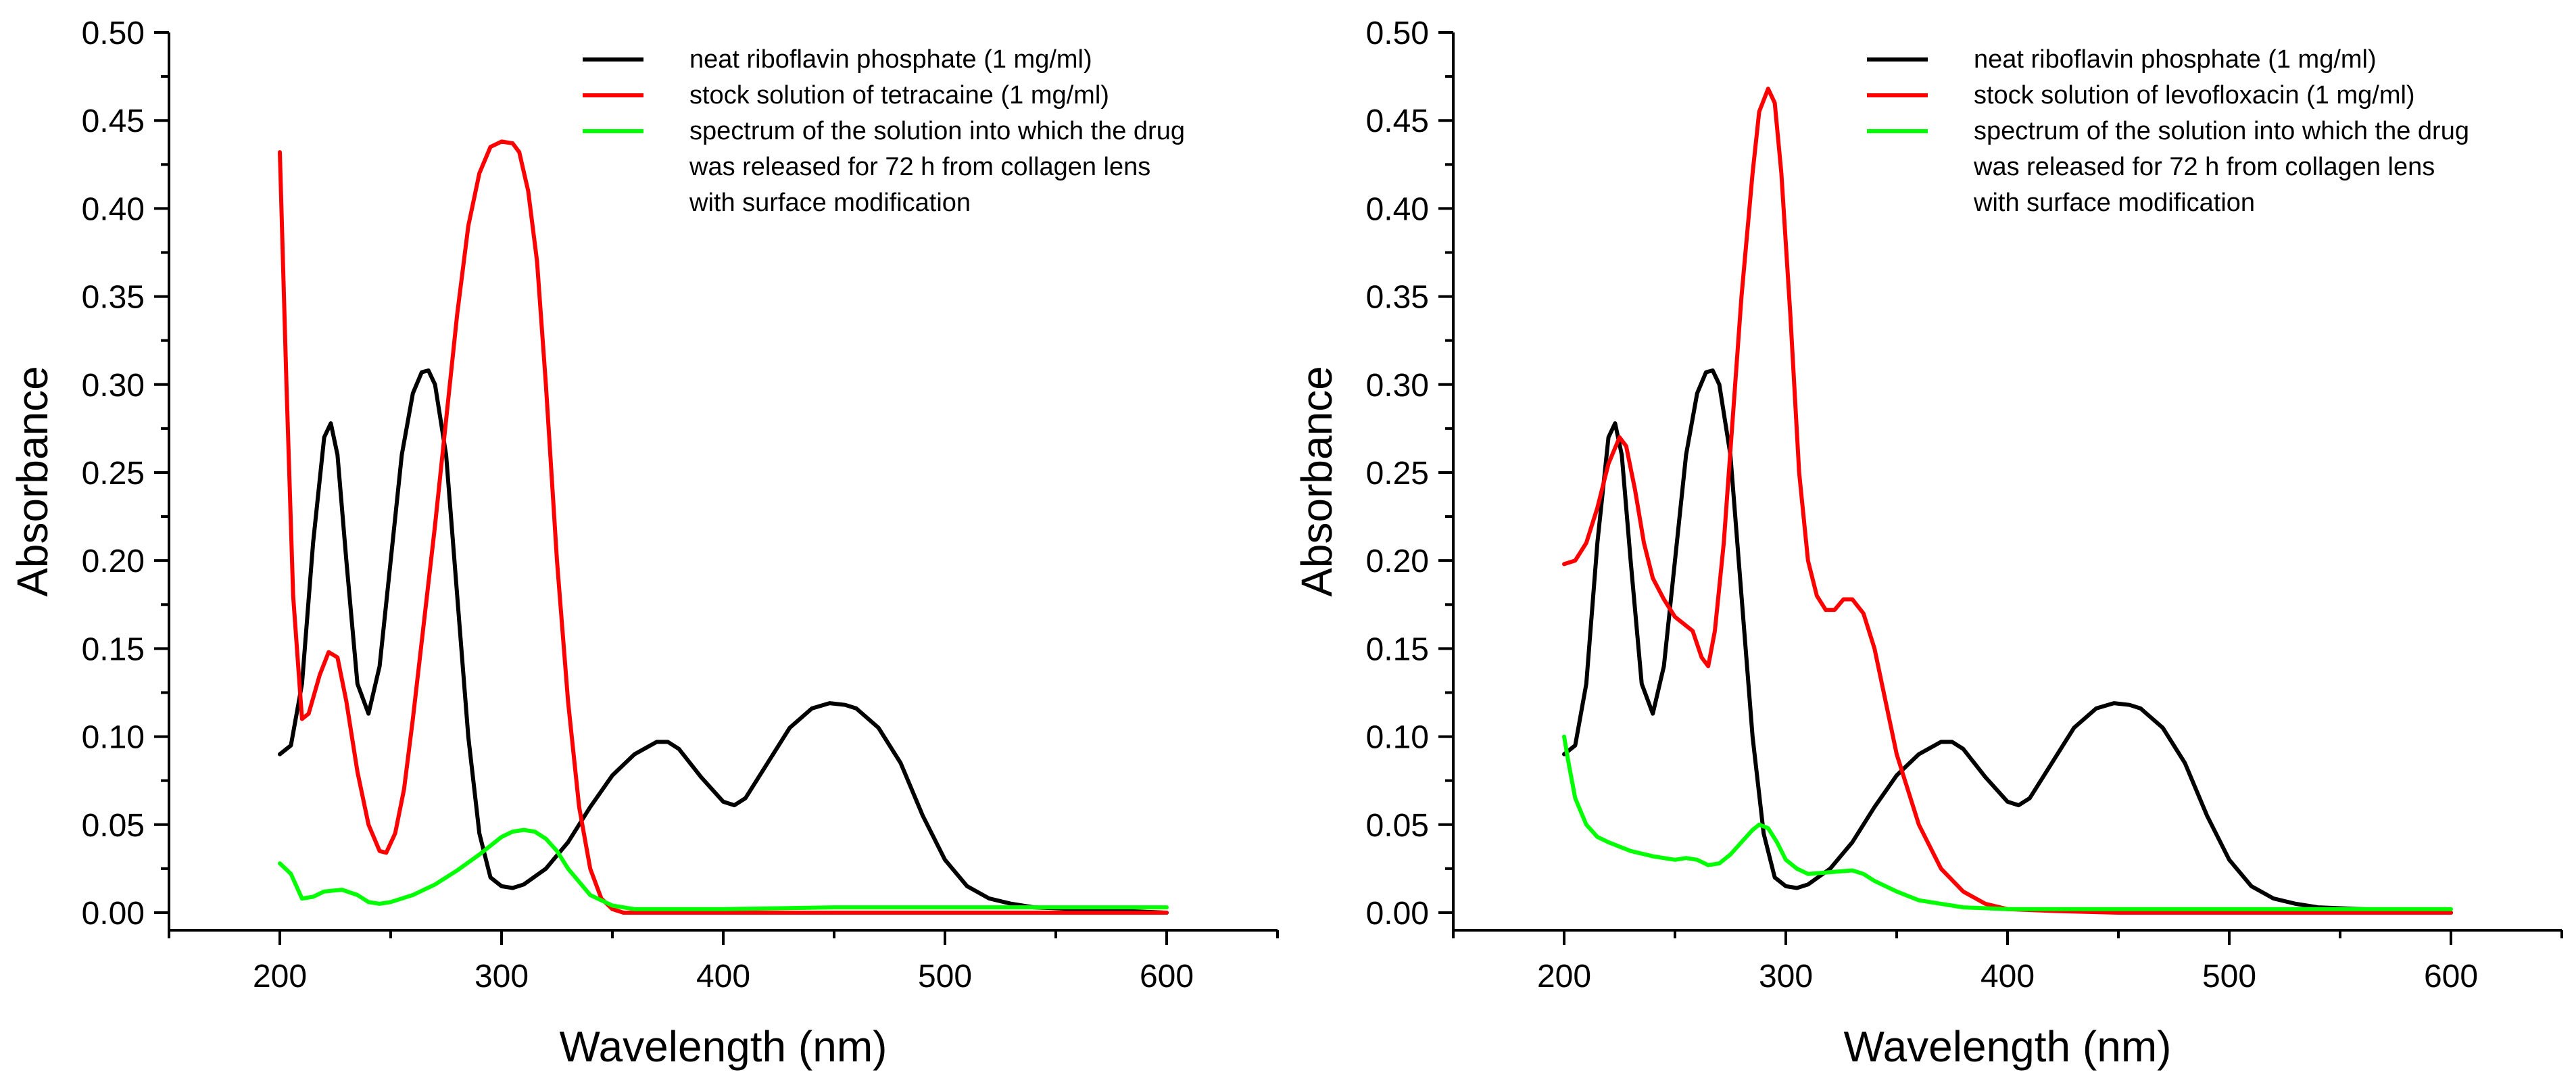  I want to click on legend-label-drug-stock: stock solution of levofloxacin (1 mg/ml), so click(2194, 95).